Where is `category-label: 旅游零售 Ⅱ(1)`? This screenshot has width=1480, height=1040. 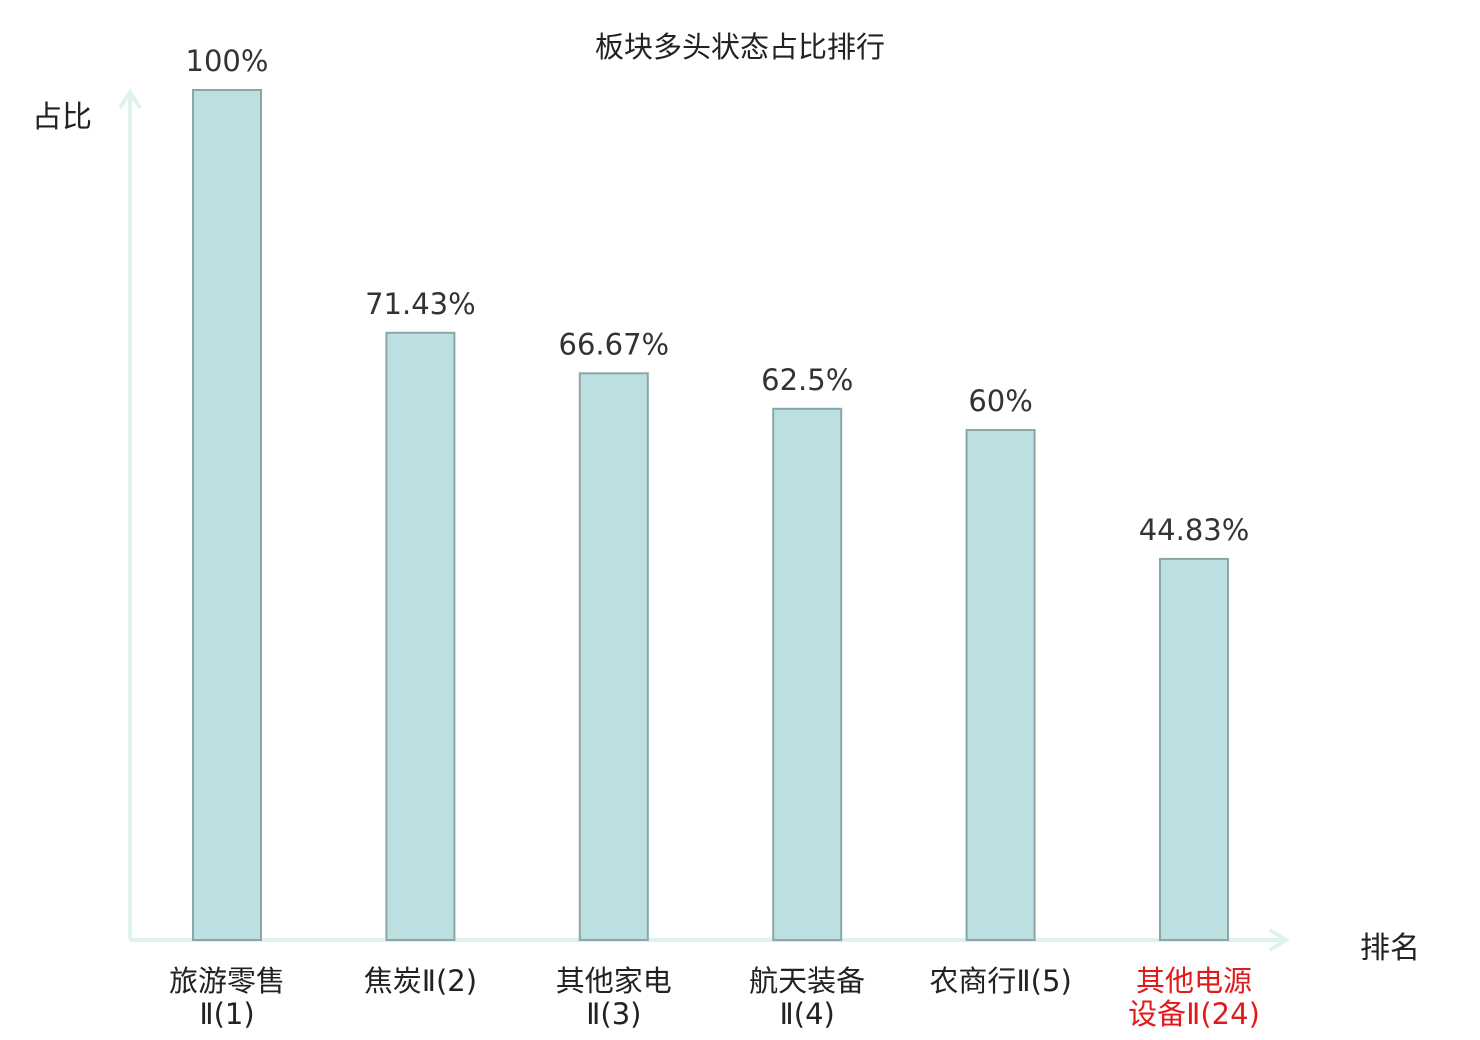
category-label: 旅游零售 Ⅱ(1) is located at coordinates (226, 997).